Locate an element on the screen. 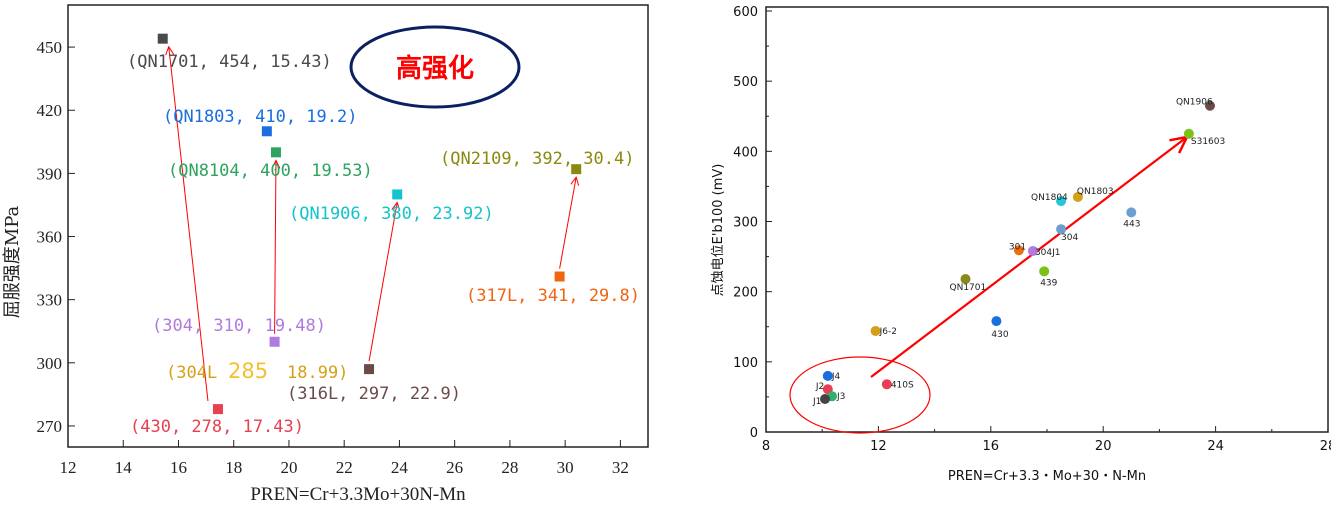  point-label-QN1803: QN1803 is located at coordinates (1095, 192).